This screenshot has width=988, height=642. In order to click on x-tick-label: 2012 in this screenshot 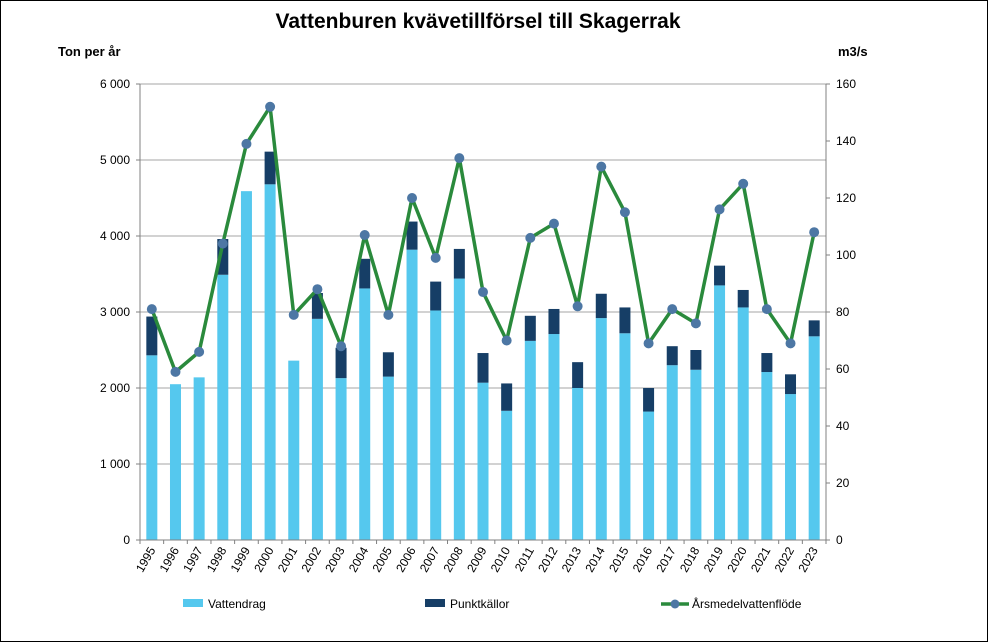, I will do `click(548, 559)`.